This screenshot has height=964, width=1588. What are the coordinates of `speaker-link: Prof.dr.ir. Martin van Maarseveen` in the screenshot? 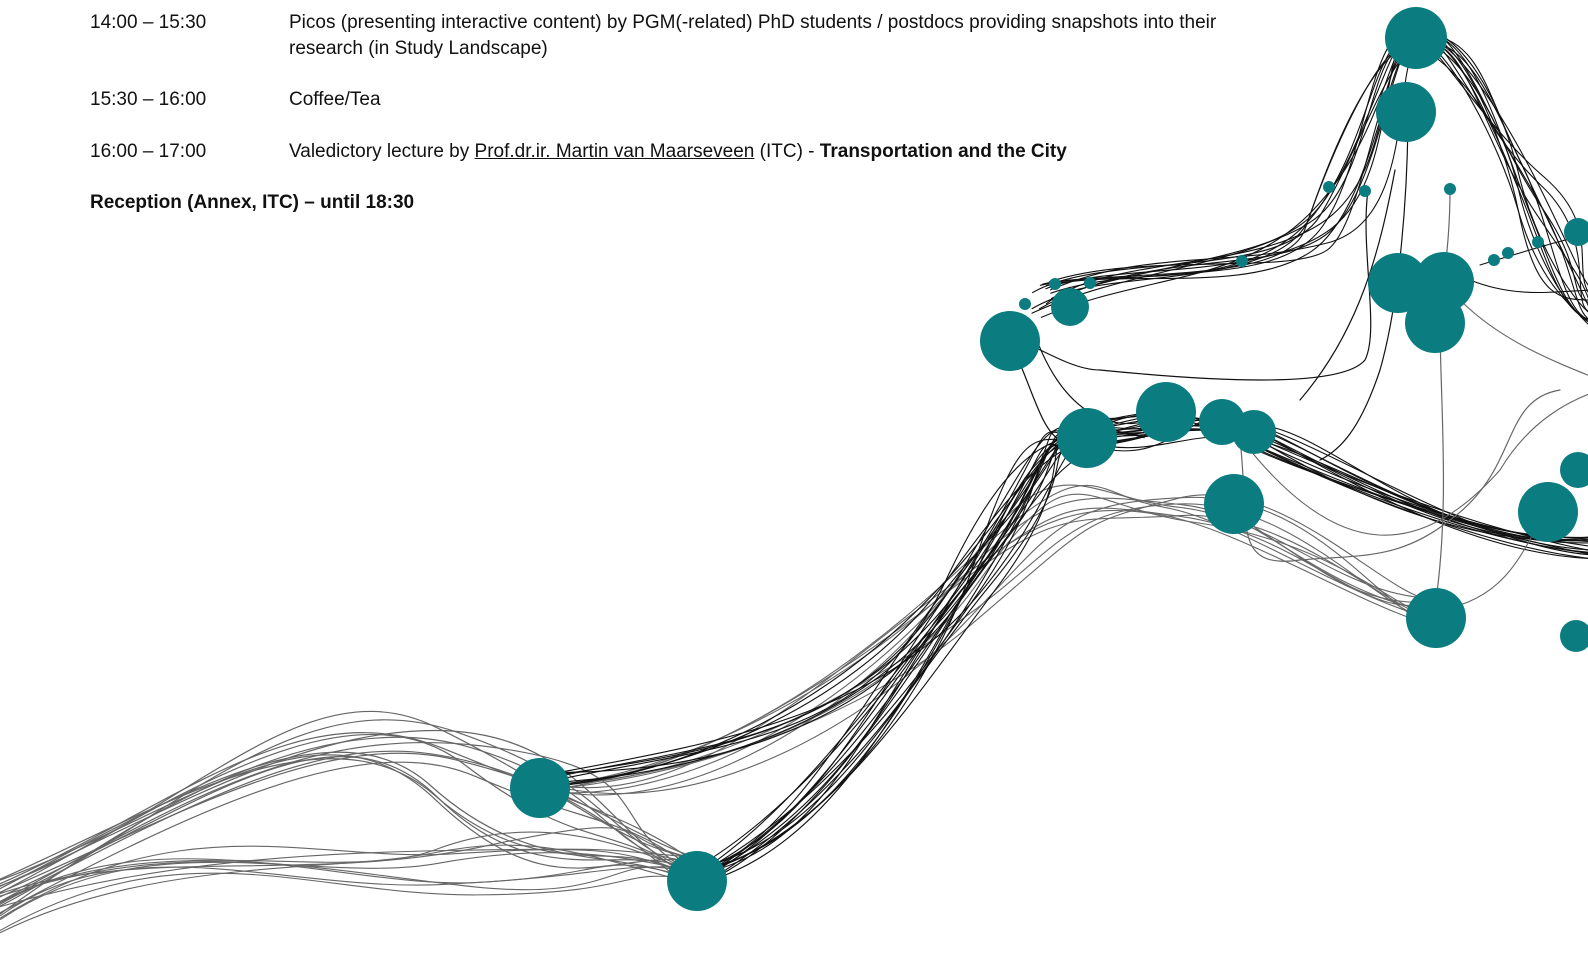 It's located at (614, 151).